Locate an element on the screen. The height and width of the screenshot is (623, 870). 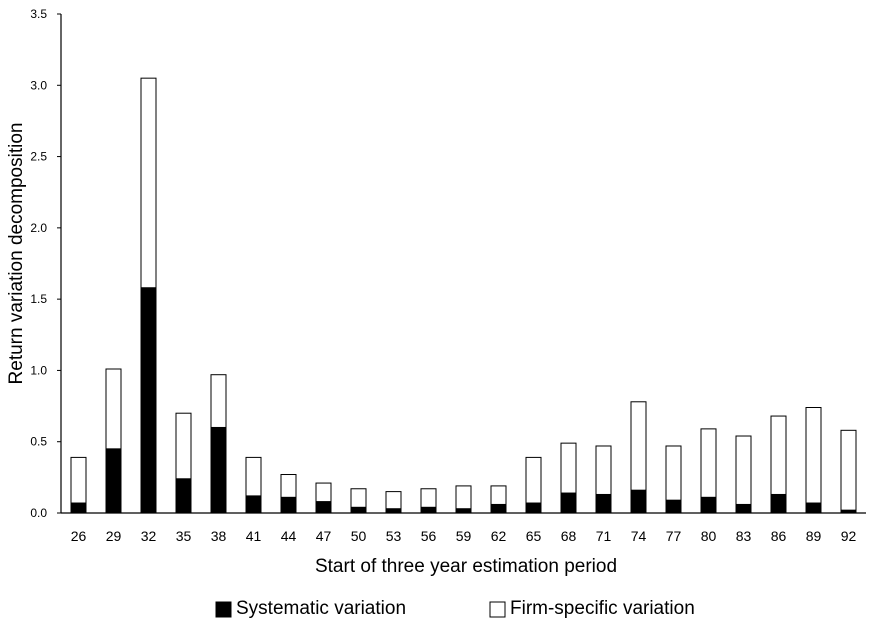
y-tick-label: 3.0 is located at coordinates (38, 85).